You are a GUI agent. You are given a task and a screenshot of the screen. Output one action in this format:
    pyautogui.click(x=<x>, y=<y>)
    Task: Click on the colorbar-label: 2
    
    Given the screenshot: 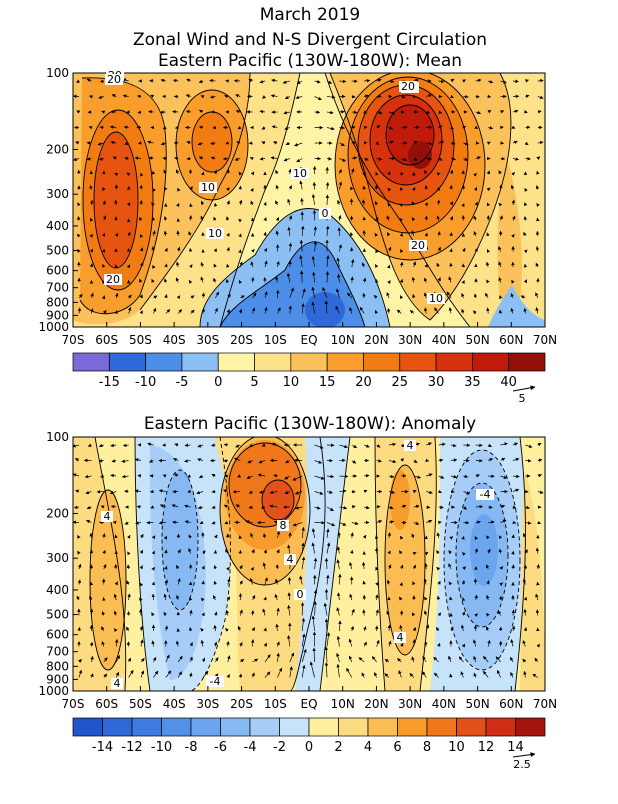 What is the action you would take?
    pyautogui.click(x=338, y=747)
    